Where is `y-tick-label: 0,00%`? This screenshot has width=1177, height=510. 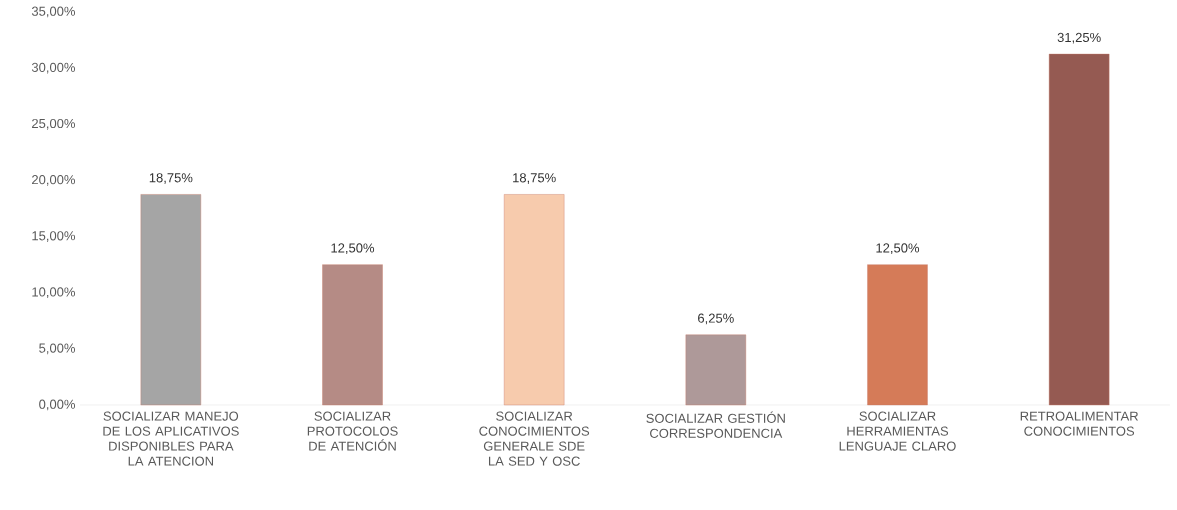
y-tick-label: 0,00% is located at coordinates (57, 405).